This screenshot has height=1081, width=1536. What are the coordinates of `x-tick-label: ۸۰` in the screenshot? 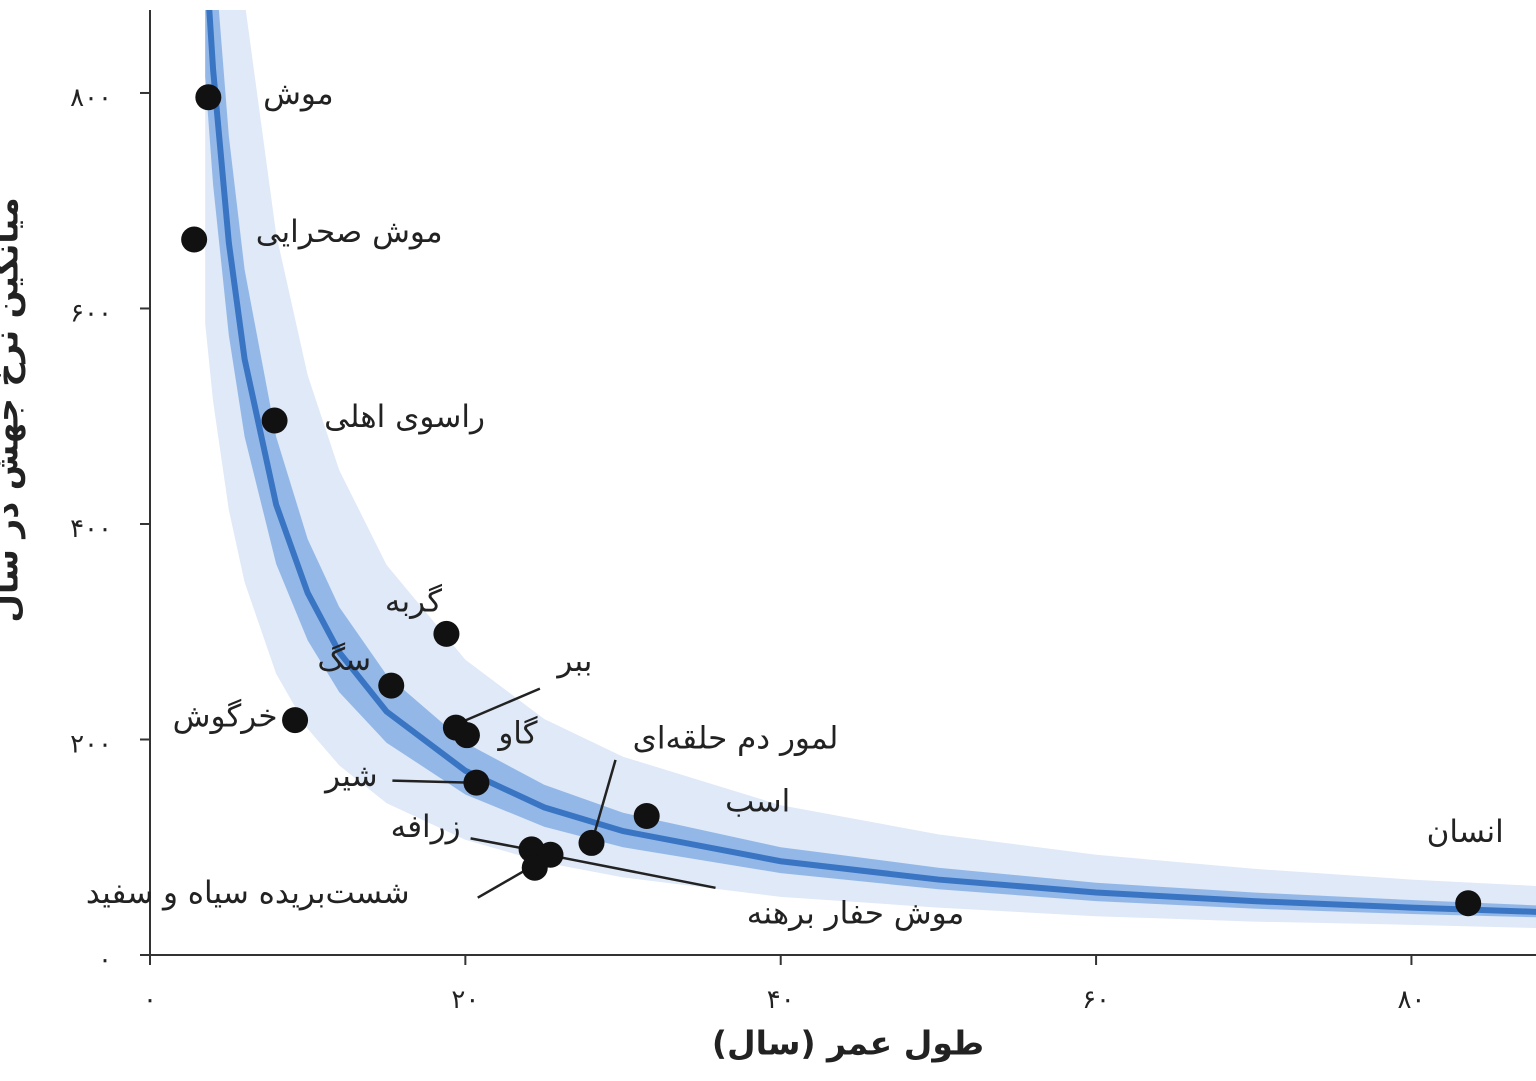 It's located at (1411, 1000).